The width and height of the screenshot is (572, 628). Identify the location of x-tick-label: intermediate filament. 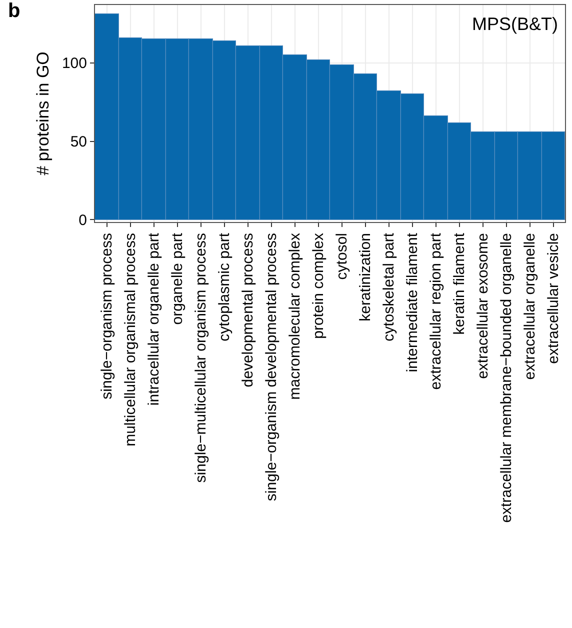
(413, 302).